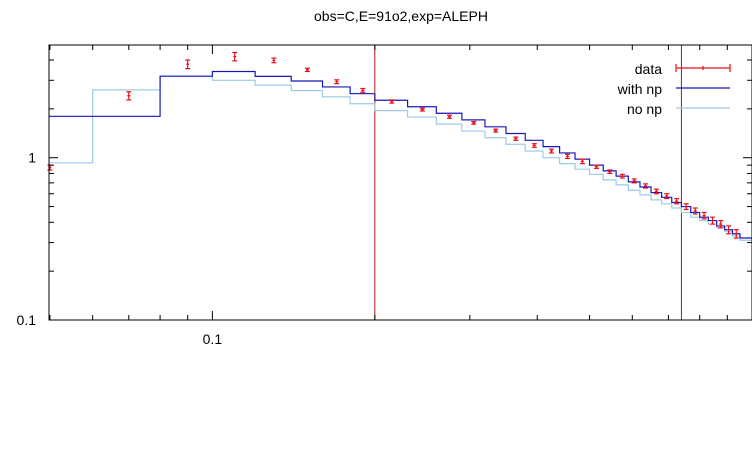 The image size is (752, 461). I want to click on x-tick-label-0: 0.1, so click(213, 339).